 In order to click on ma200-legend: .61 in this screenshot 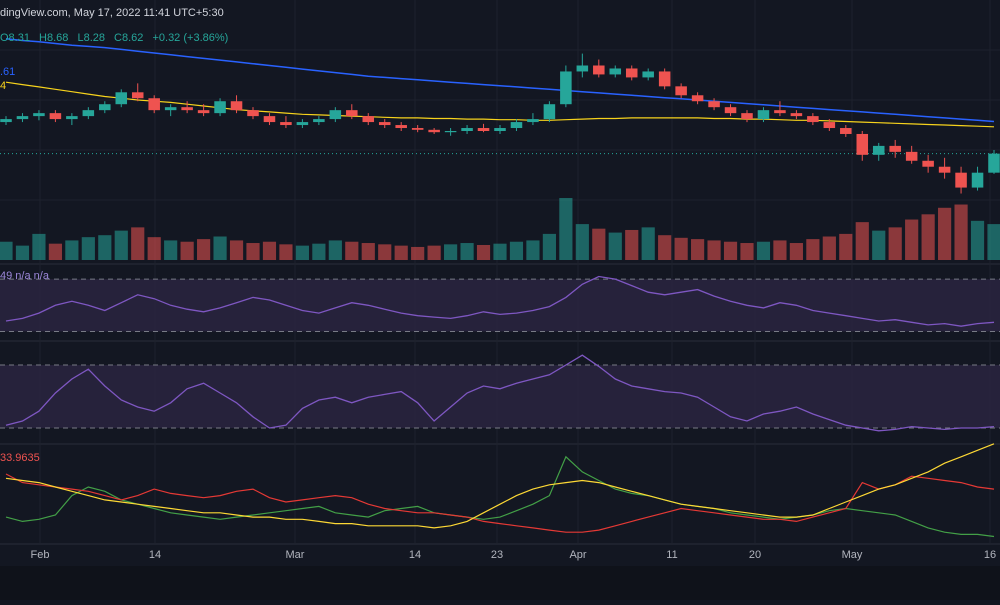, I will do `click(8, 72)`.